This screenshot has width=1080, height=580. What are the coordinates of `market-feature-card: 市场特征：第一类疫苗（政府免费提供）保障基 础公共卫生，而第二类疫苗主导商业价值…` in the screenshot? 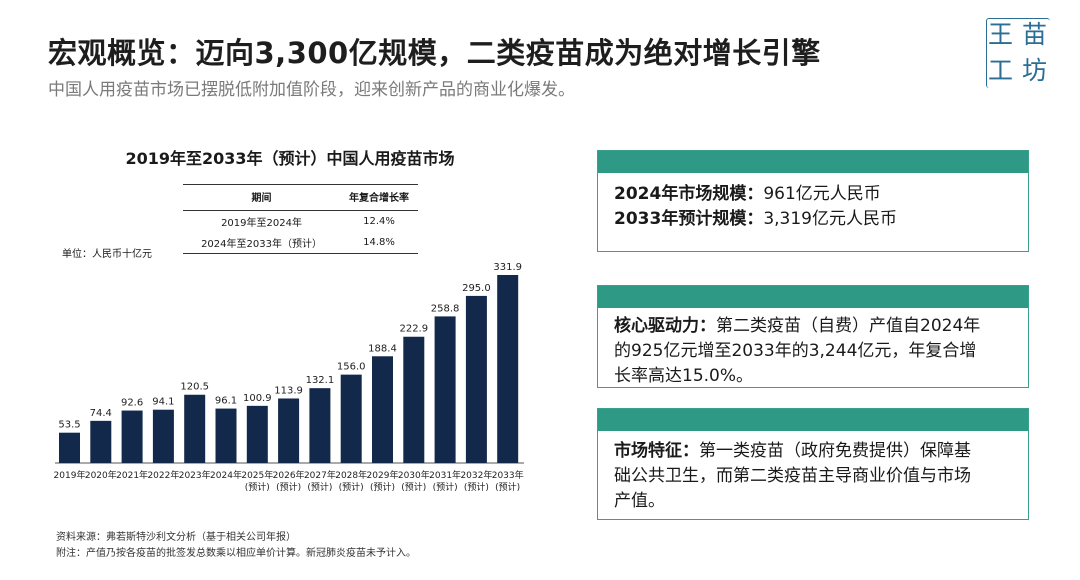 It's located at (813, 464).